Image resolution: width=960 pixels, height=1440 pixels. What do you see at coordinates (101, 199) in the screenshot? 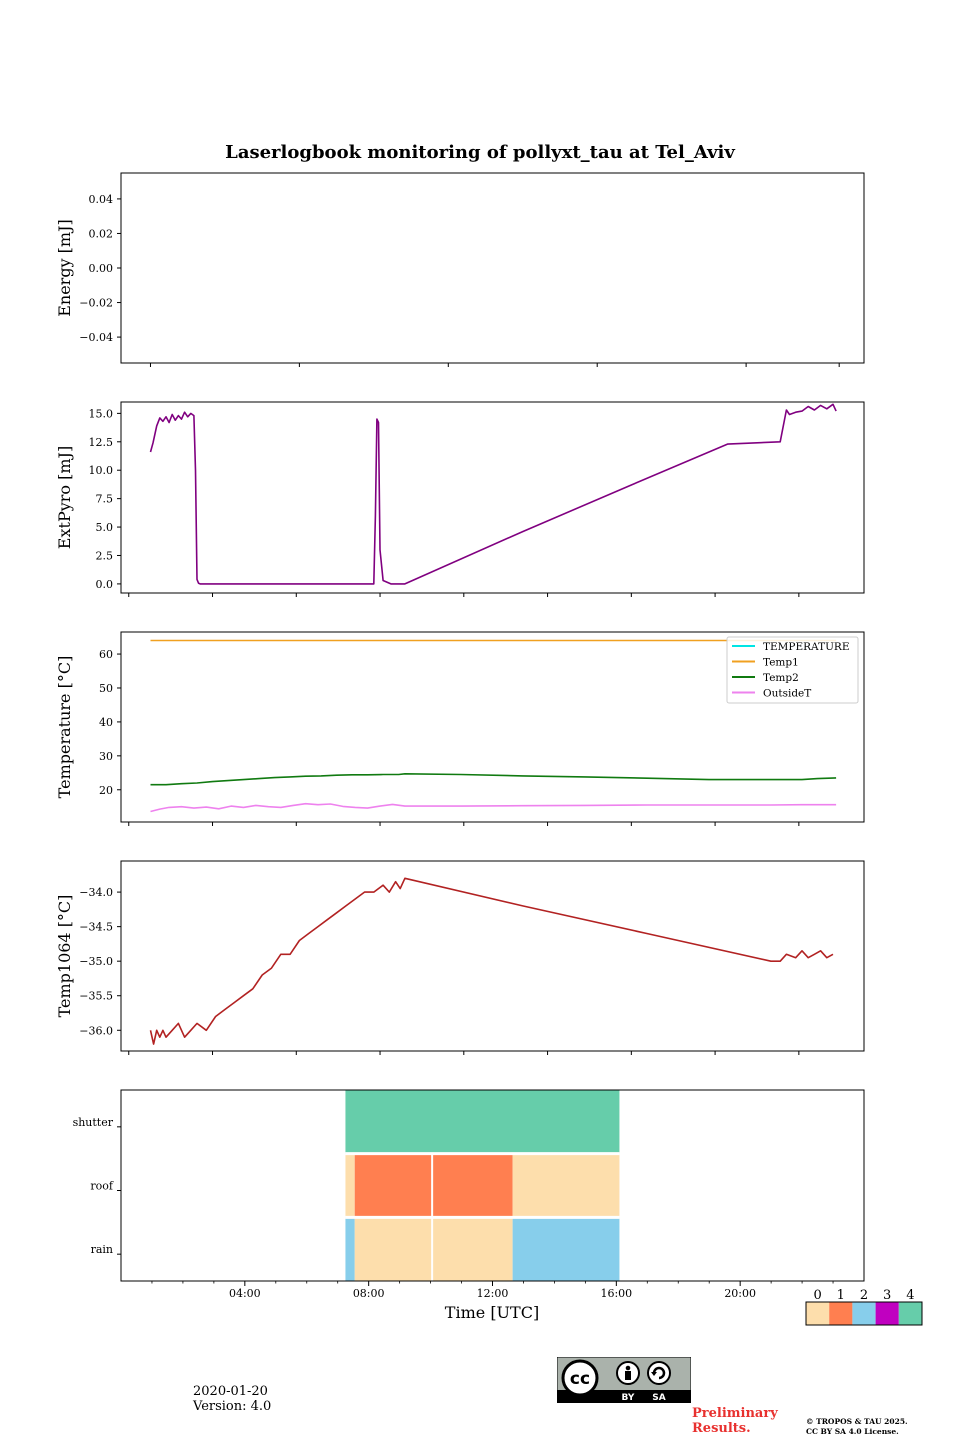
I see `y-tick-label: 0.04` at bounding box center [101, 199].